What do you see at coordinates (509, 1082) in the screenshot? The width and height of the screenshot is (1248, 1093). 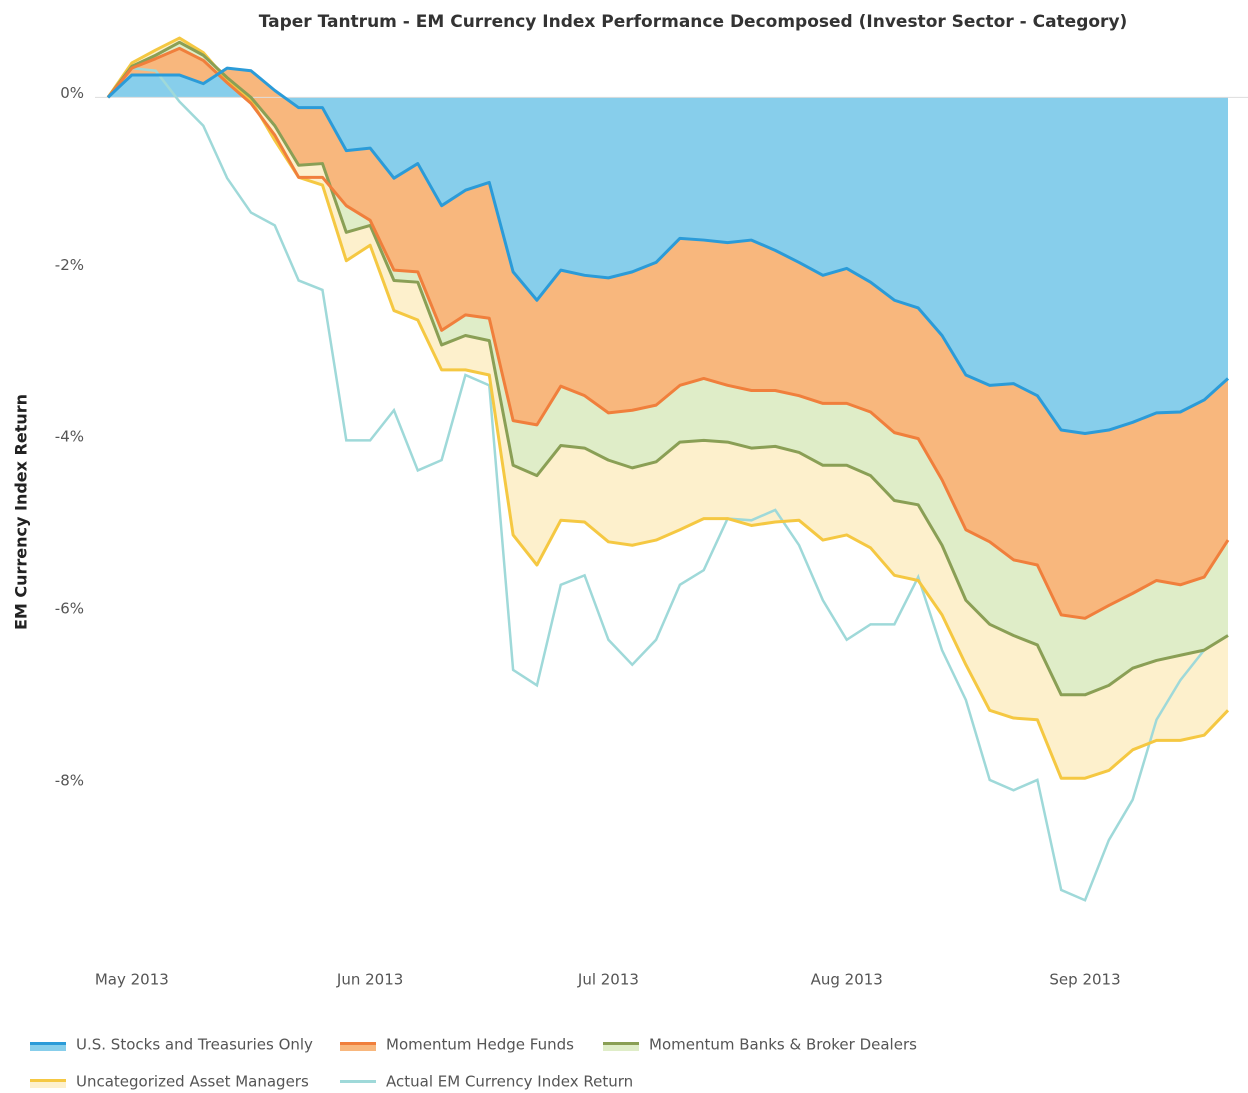 I see `legend-label: Actual EM Currency Index Return` at bounding box center [509, 1082].